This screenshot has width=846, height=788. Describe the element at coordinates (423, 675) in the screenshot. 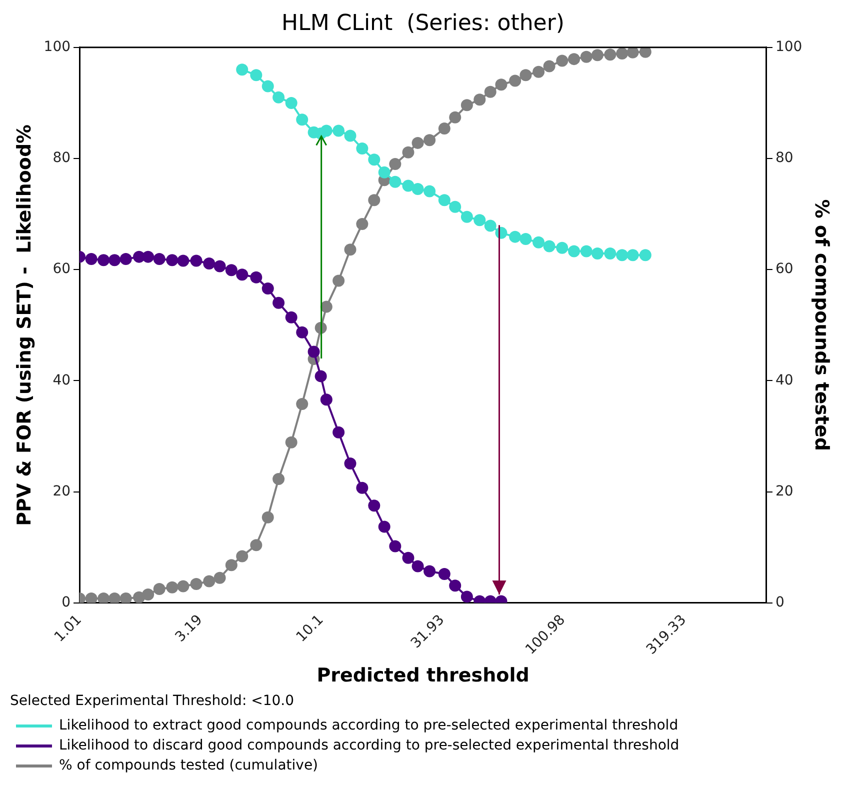

I see `x-axis-title: Predicted threshold` at that location.